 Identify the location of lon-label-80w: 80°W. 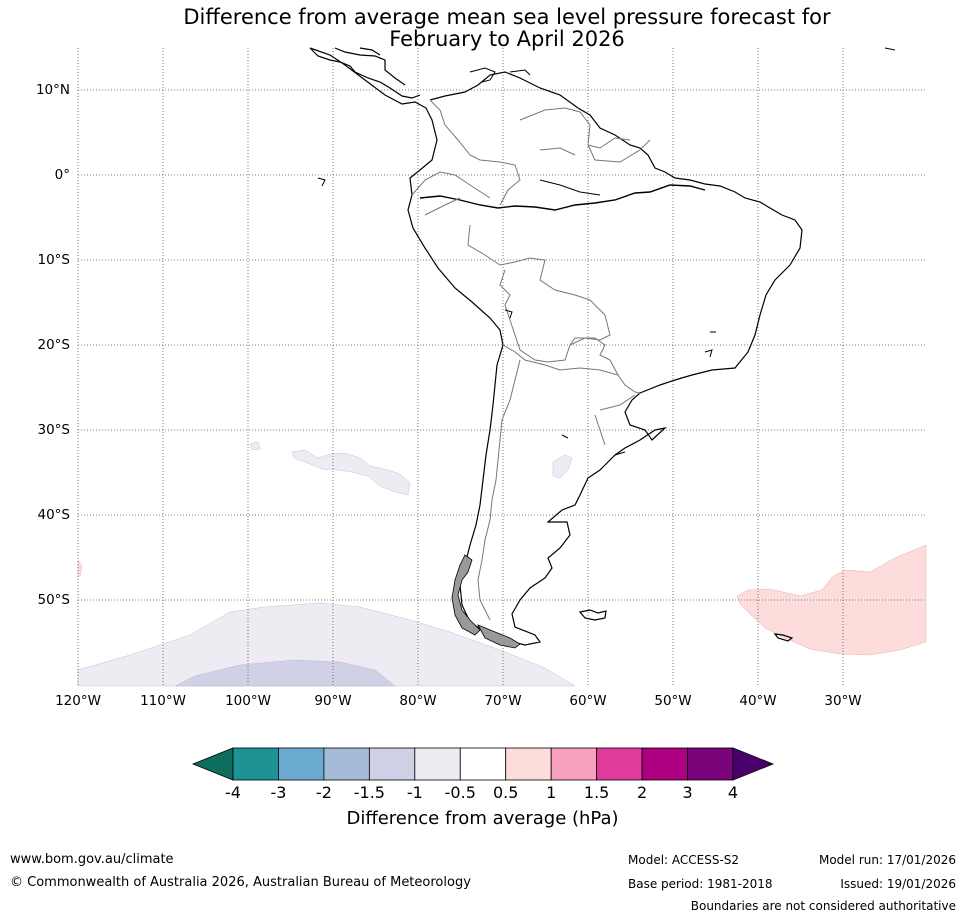
(418, 701).